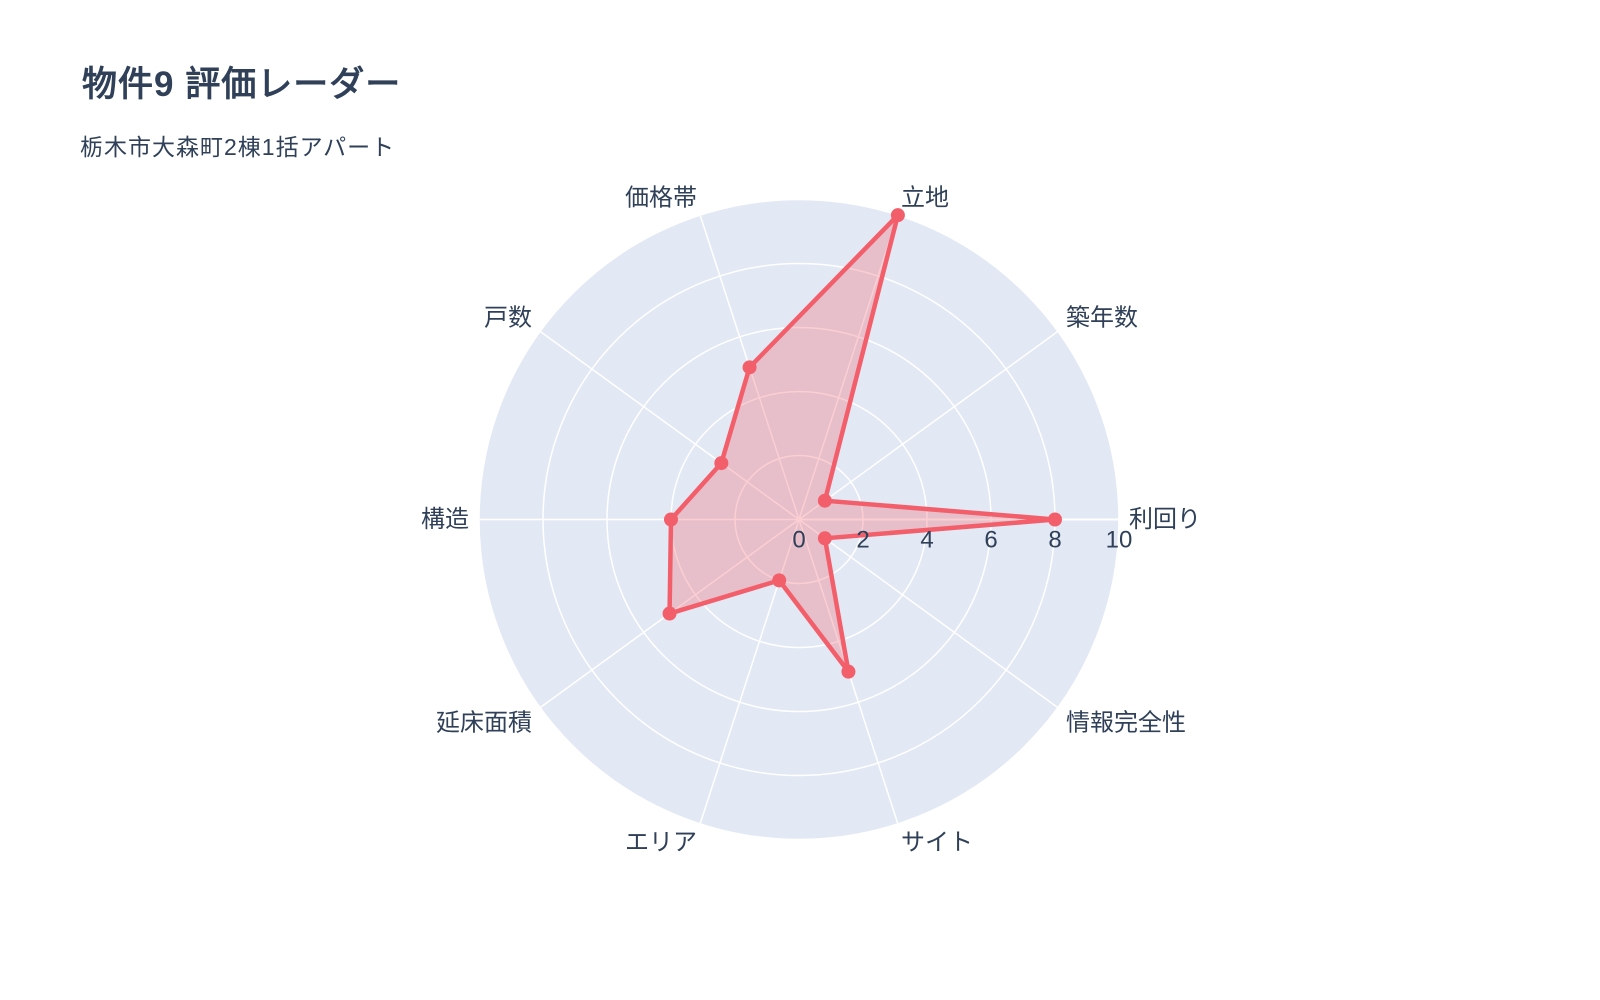 This screenshot has height=1000, width=1600. I want to click on chart-subtitle: 栃木市大森町2棟1括アパート, so click(238, 147).